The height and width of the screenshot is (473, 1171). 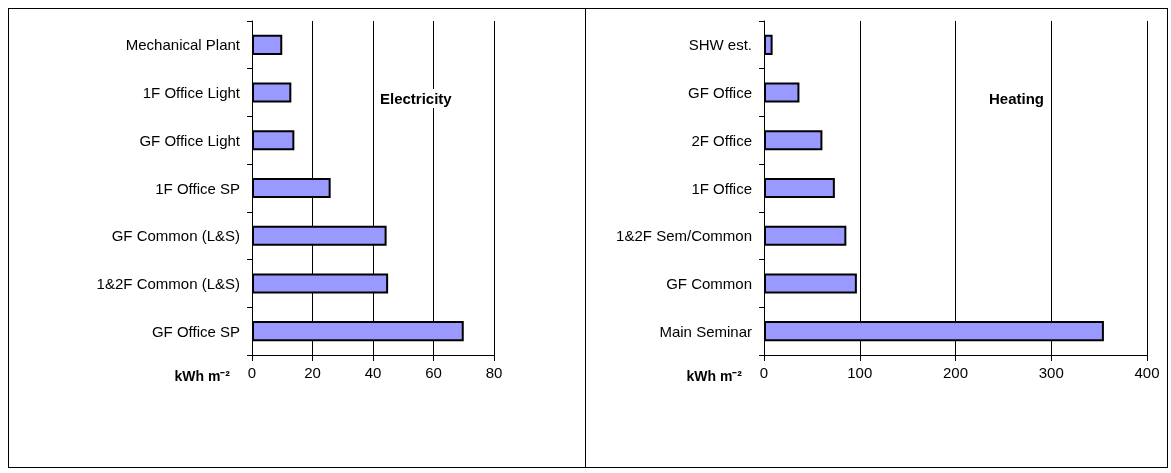 What do you see at coordinates (705, 331) in the screenshot?
I see `y-tick-label: Main Seminar` at bounding box center [705, 331].